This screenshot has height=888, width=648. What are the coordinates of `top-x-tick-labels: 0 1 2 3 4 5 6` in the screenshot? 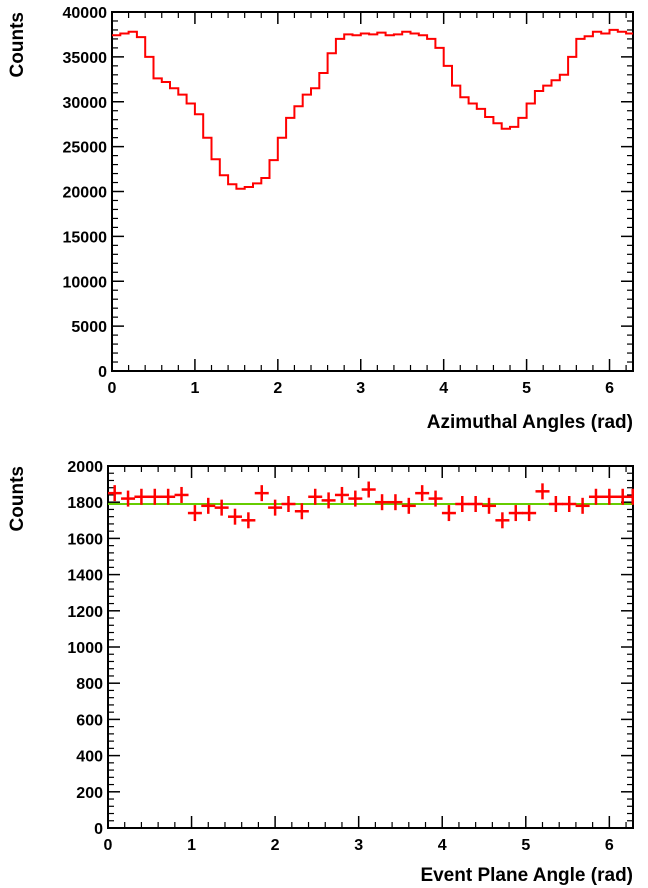 It's located at (361, 388).